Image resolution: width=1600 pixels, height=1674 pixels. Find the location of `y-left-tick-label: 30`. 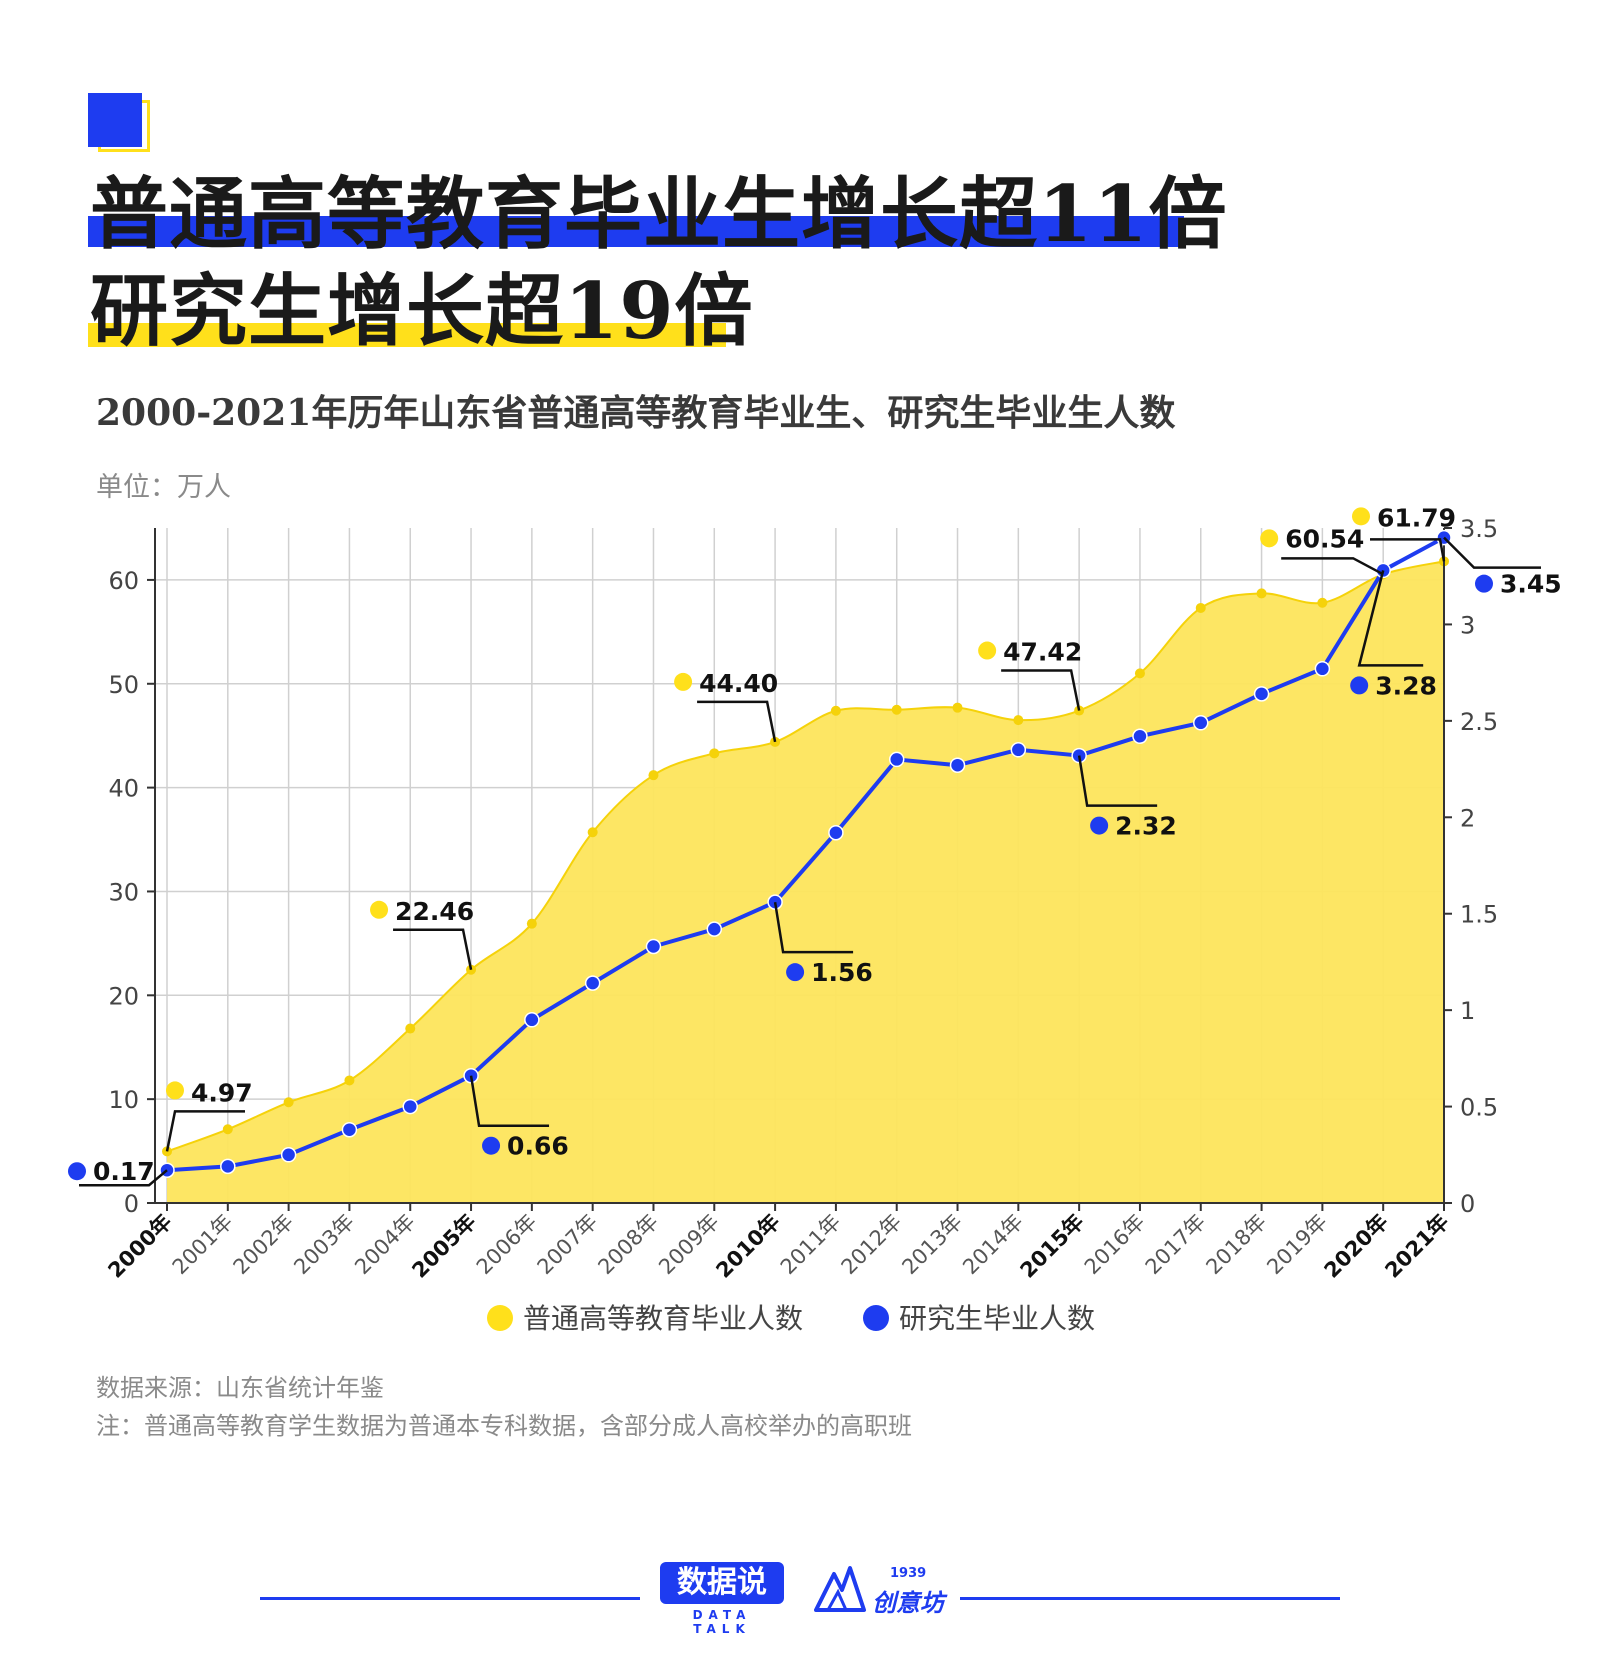

y-left-tick-label: 30 is located at coordinates (123, 892).